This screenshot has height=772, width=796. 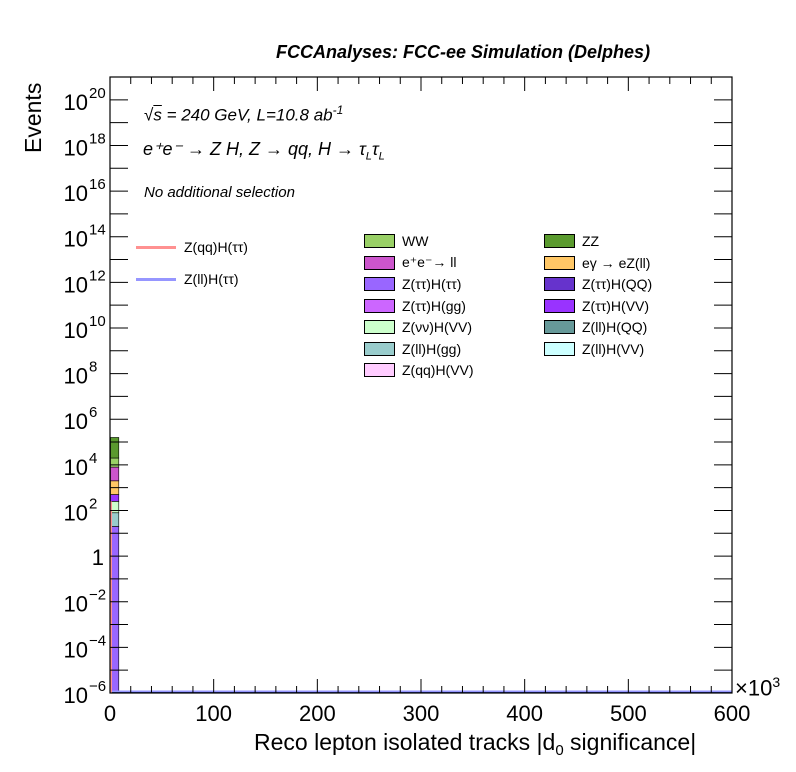 I want to click on tau1-sub: L, so click(x=368, y=156).